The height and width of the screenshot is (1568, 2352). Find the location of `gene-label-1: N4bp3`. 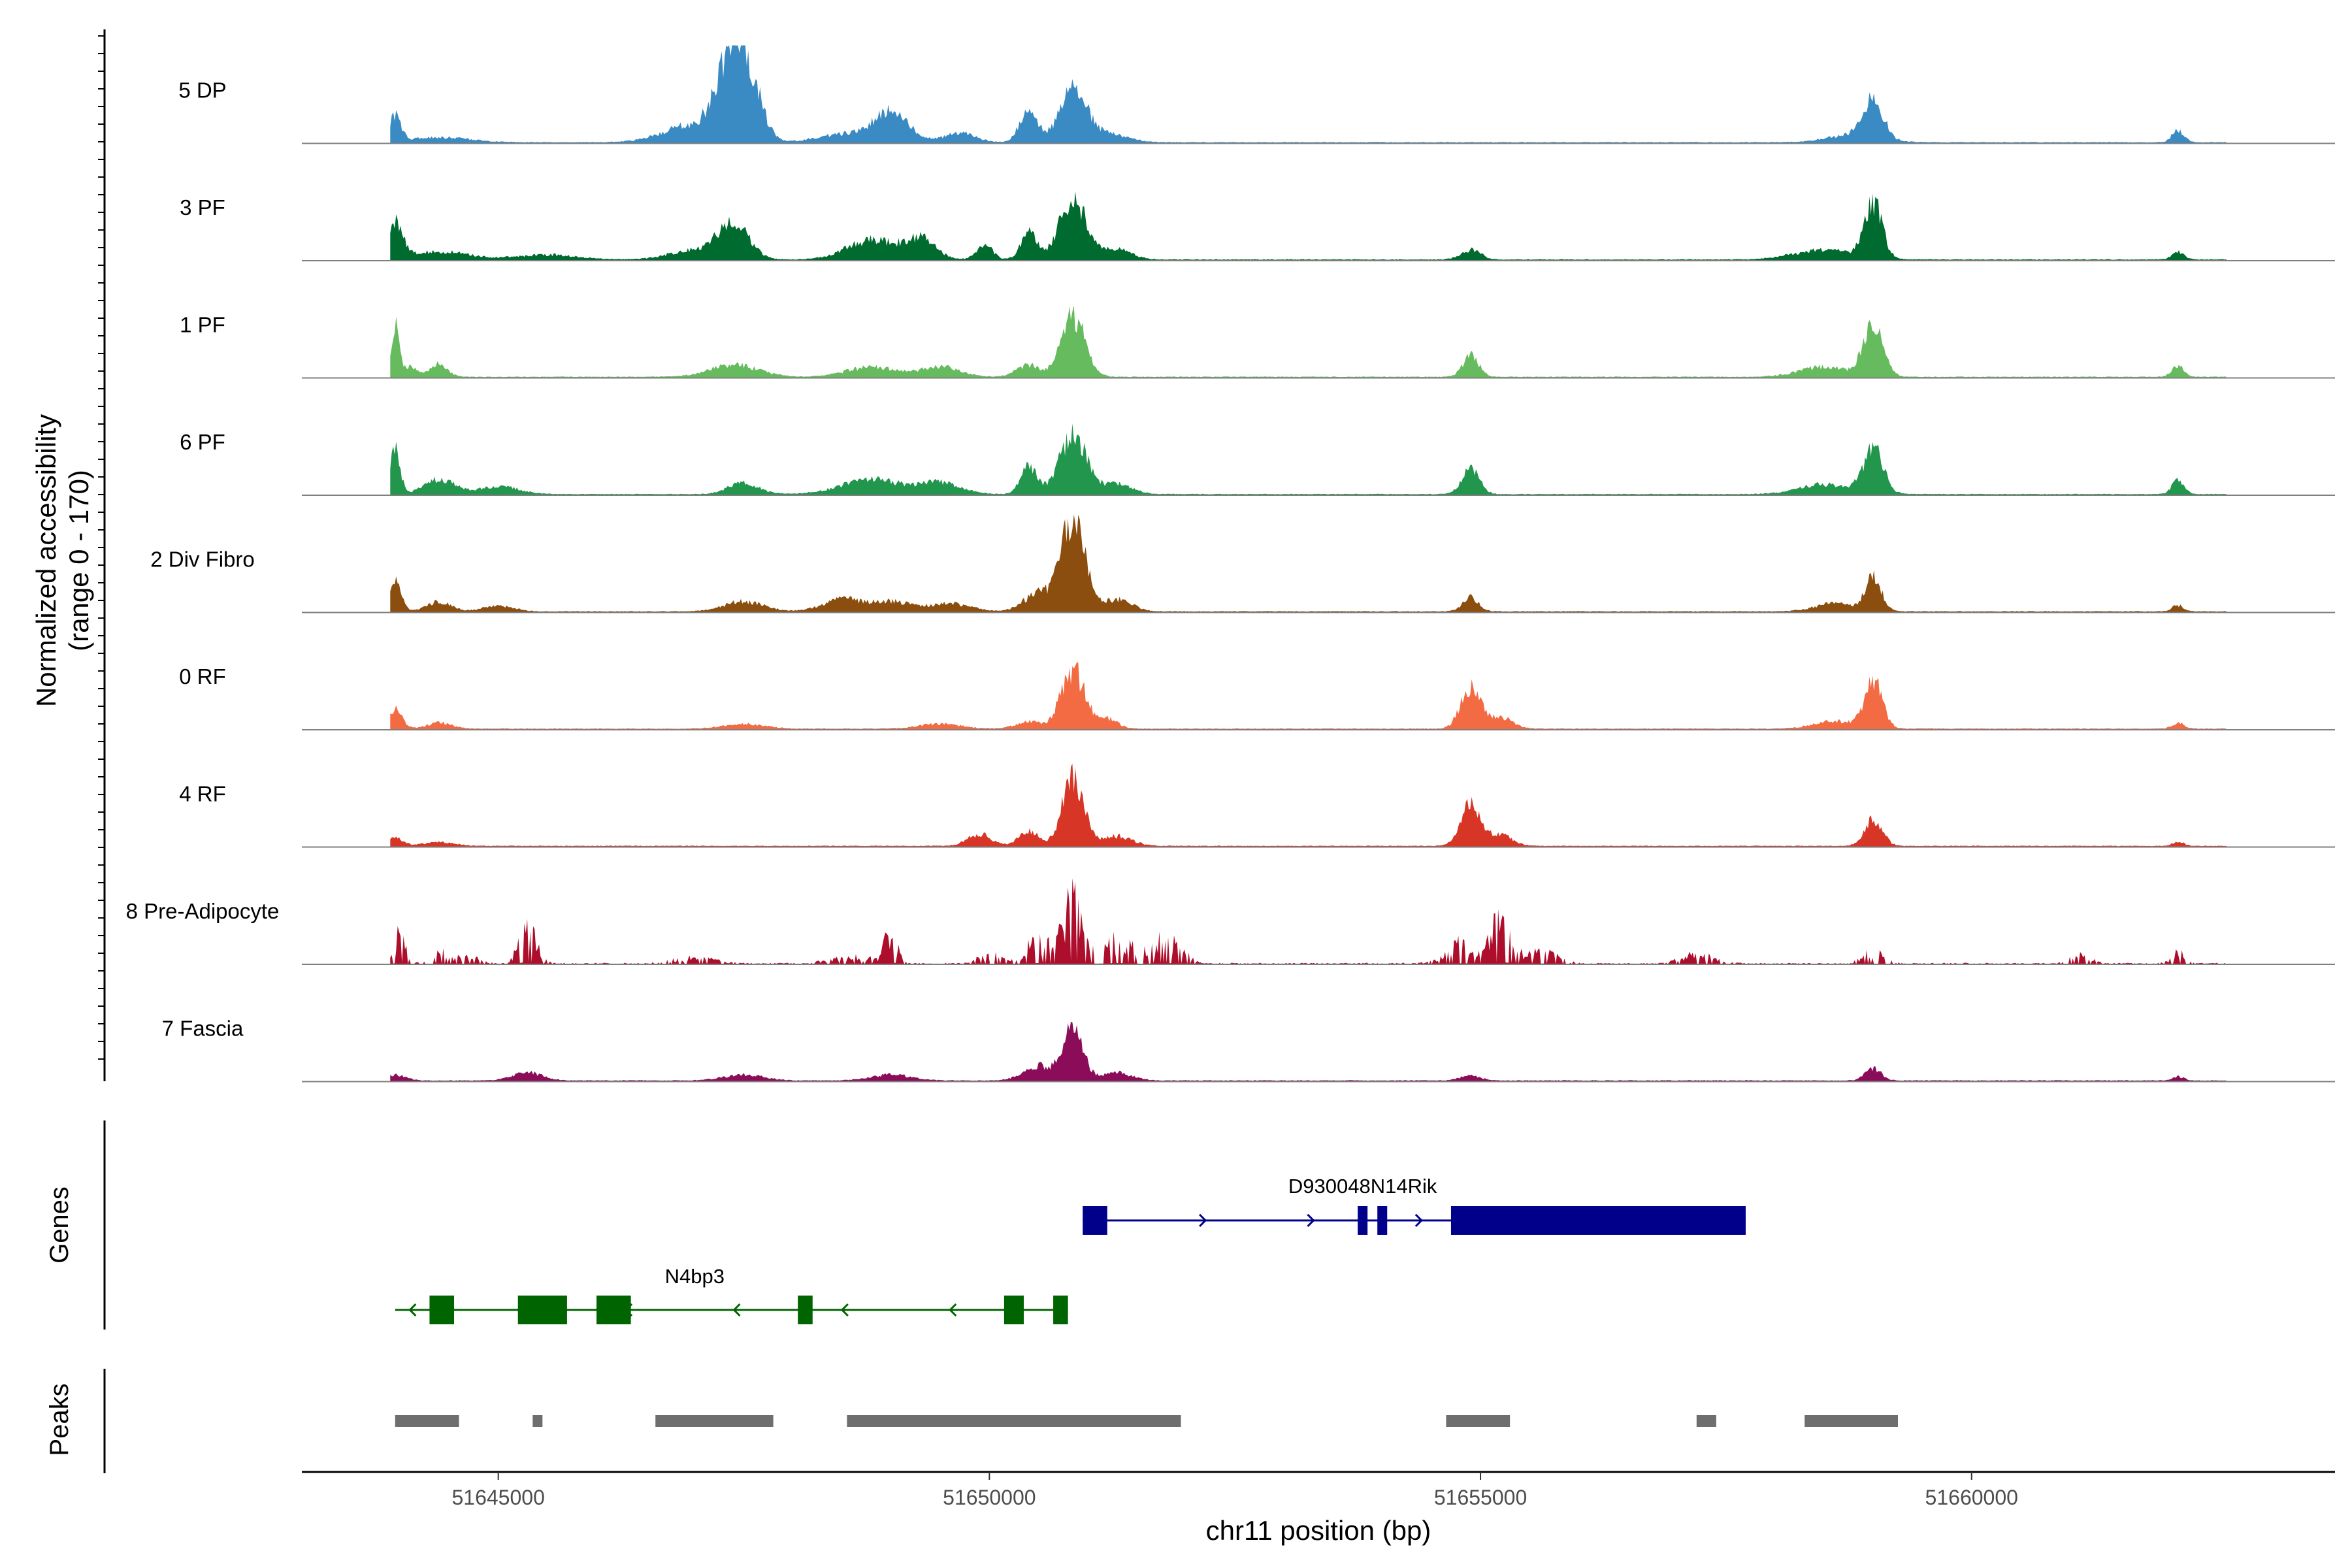

gene-label-1: N4bp3 is located at coordinates (695, 1276).